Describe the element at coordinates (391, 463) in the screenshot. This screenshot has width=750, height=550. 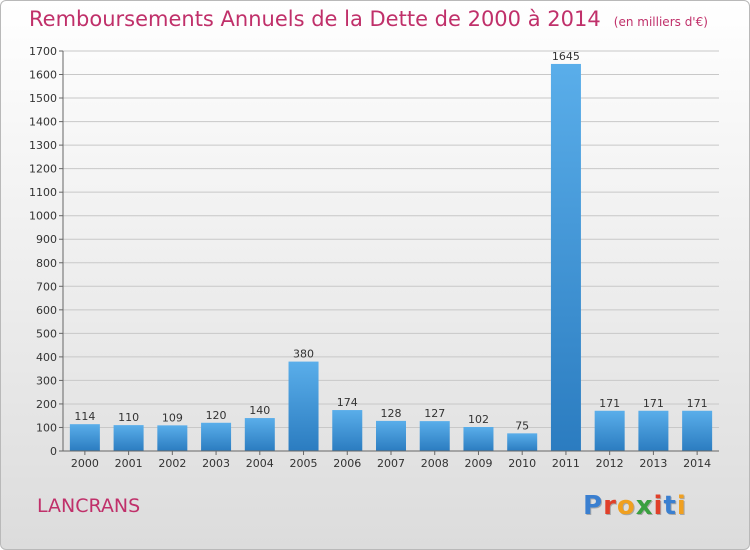
I see `x-tick-label: 2007` at that location.